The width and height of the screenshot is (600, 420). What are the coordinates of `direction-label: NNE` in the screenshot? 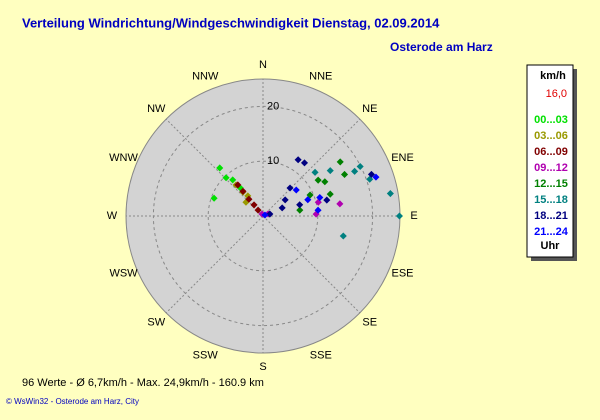 It's located at (320, 76).